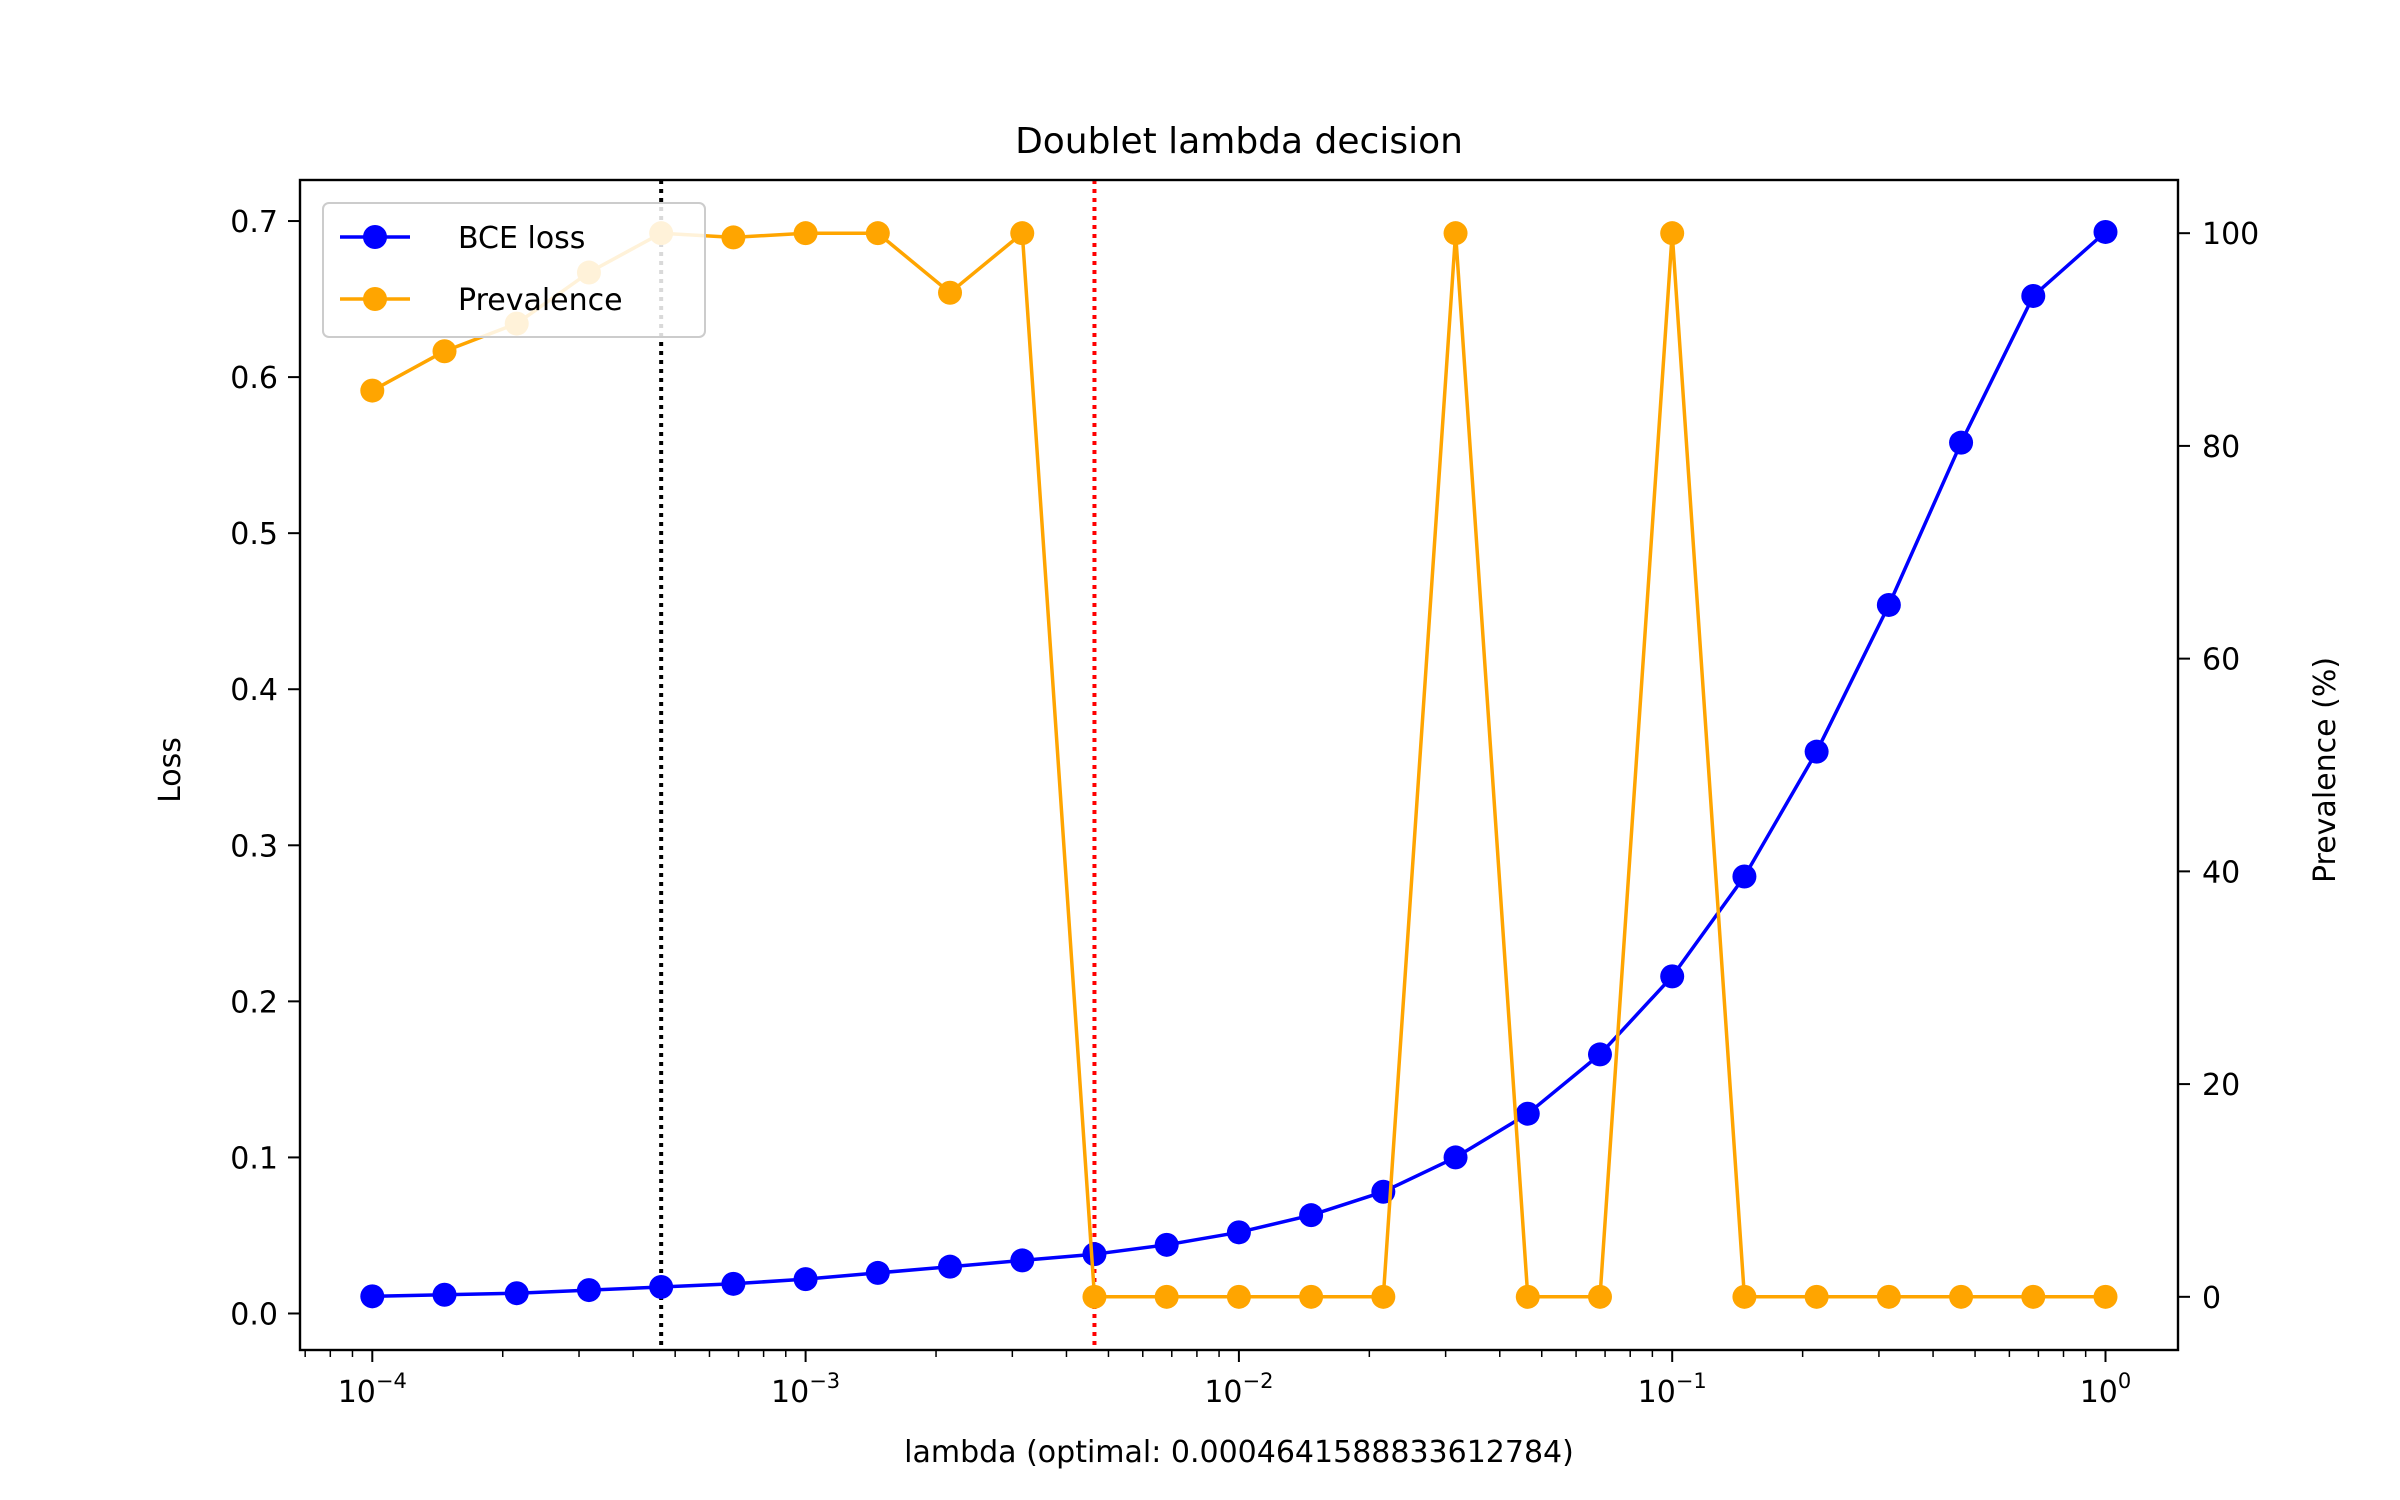  I want to click on y-tick-label: 0.2, so click(254, 1002).